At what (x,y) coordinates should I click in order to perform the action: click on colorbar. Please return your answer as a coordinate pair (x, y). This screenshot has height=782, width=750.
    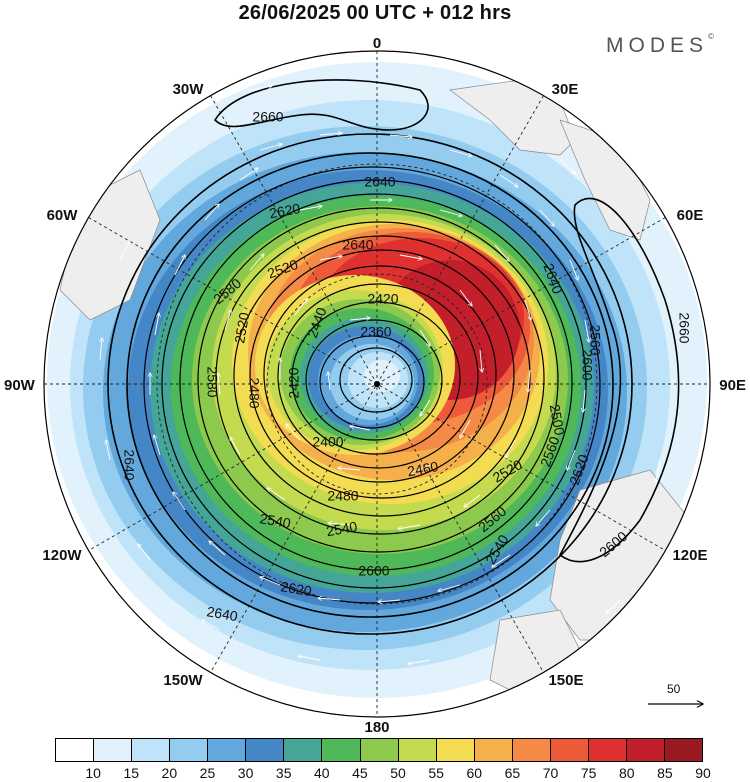
    Looking at the image, I should click on (379, 750).